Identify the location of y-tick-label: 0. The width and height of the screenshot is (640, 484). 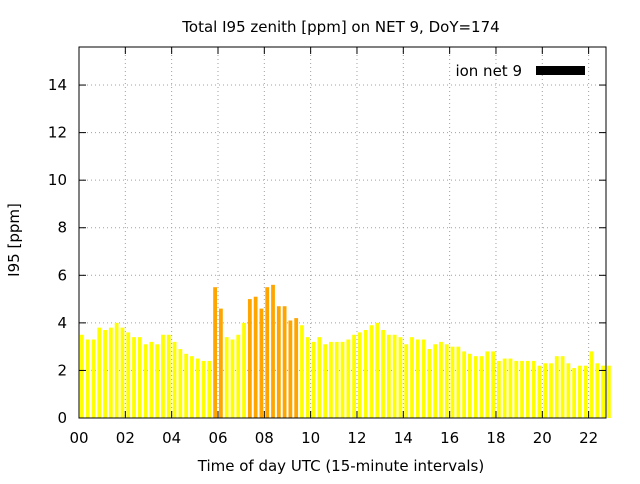
(62, 418).